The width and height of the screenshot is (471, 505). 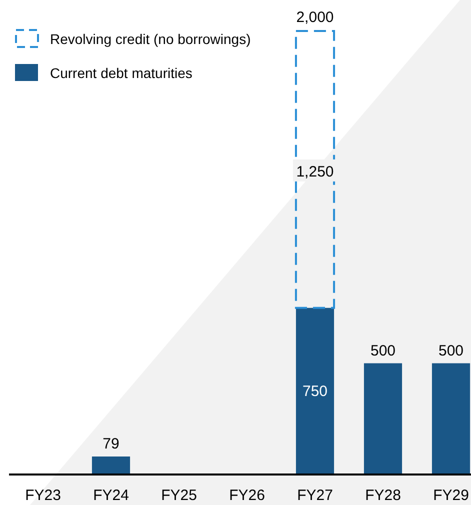 What do you see at coordinates (43, 495) in the screenshot?
I see `x-tick-label: FY23` at bounding box center [43, 495].